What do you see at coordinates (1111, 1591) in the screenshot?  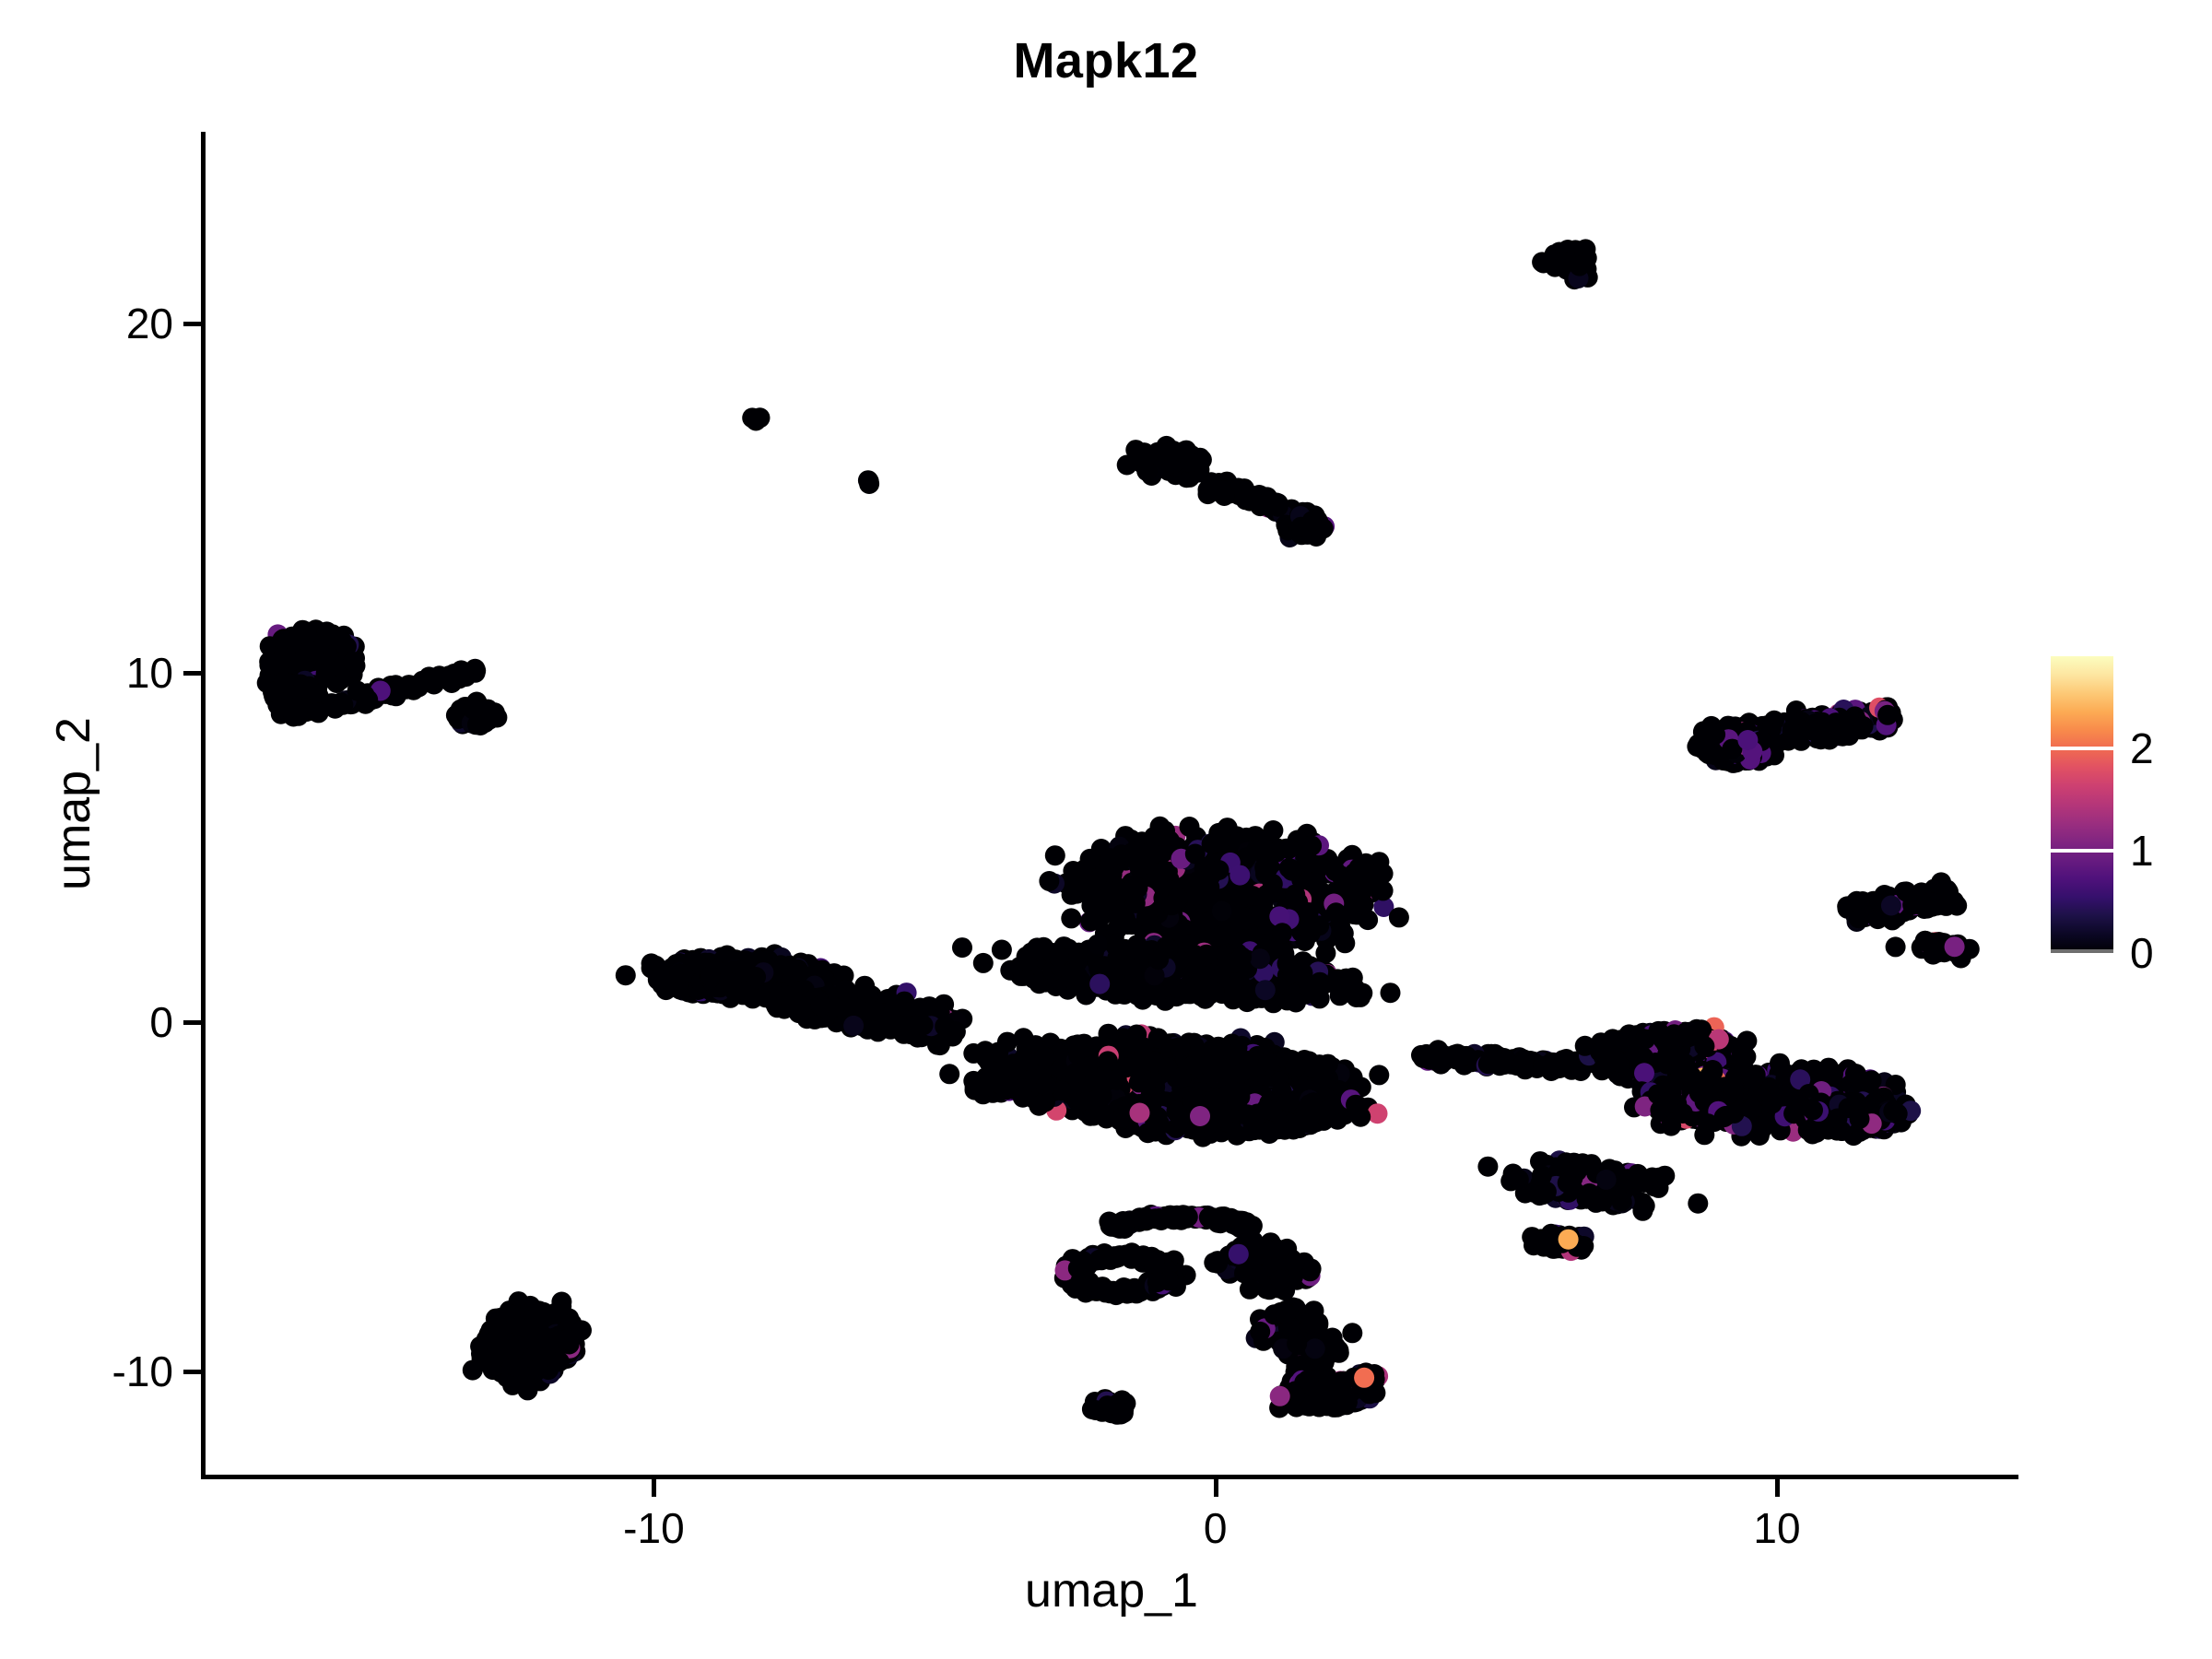 I see `x-axis-title: umap_1` at bounding box center [1111, 1591].